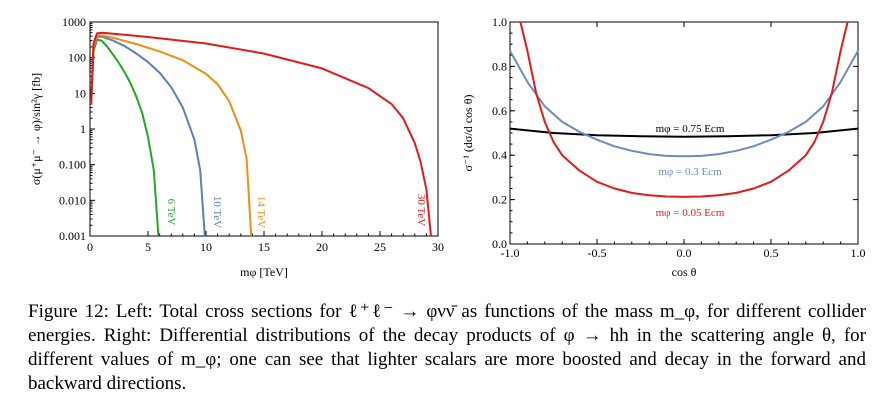 This screenshot has width=890, height=417. What do you see at coordinates (264, 272) in the screenshot?
I see `left-xlabel: mφ [TeV]` at bounding box center [264, 272].